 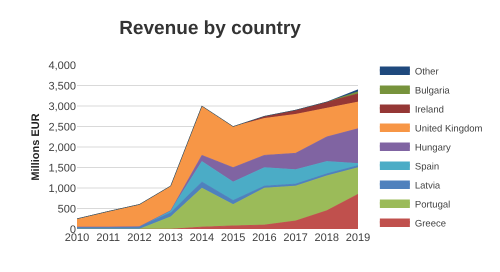 I want to click on legend-label: Ireland, so click(x=429, y=110).